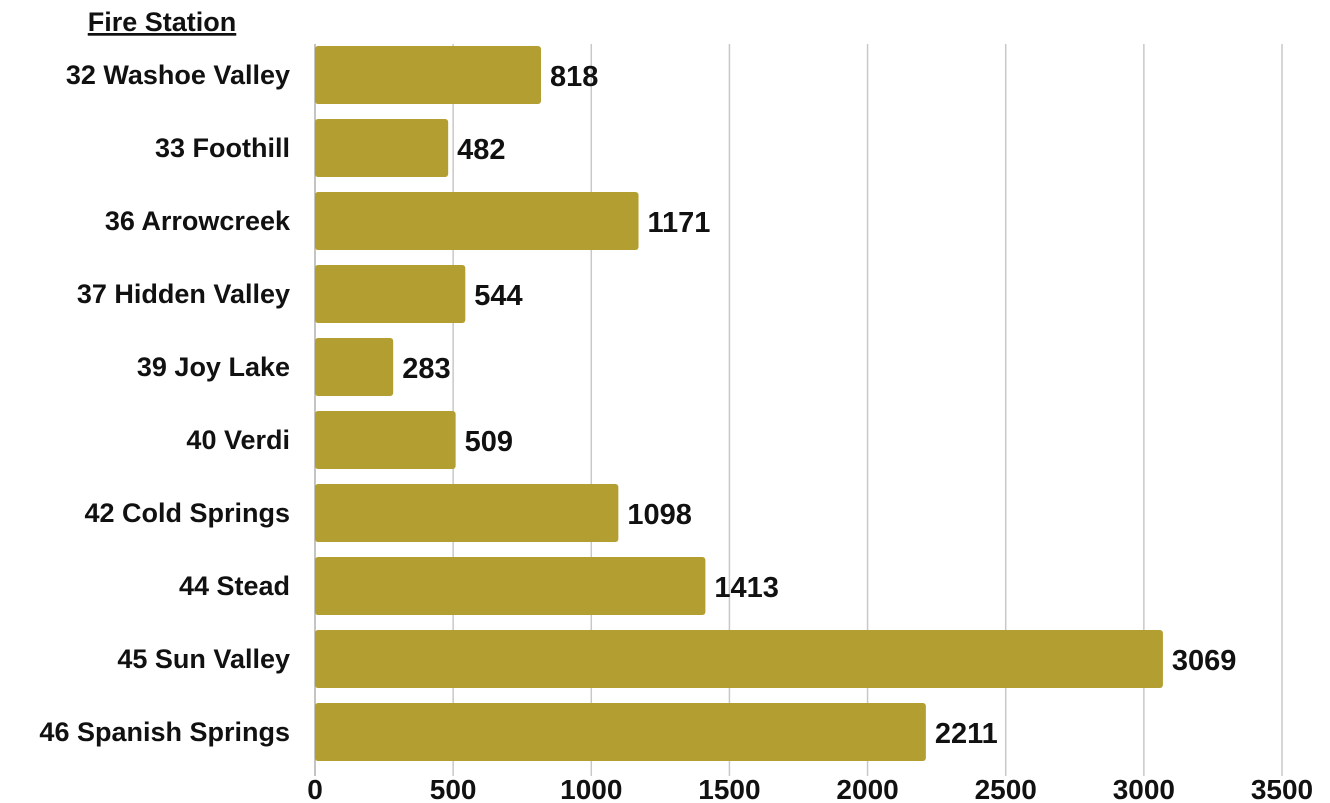 This screenshot has width=1330, height=803. I want to click on value-label: 2211, so click(966, 734).